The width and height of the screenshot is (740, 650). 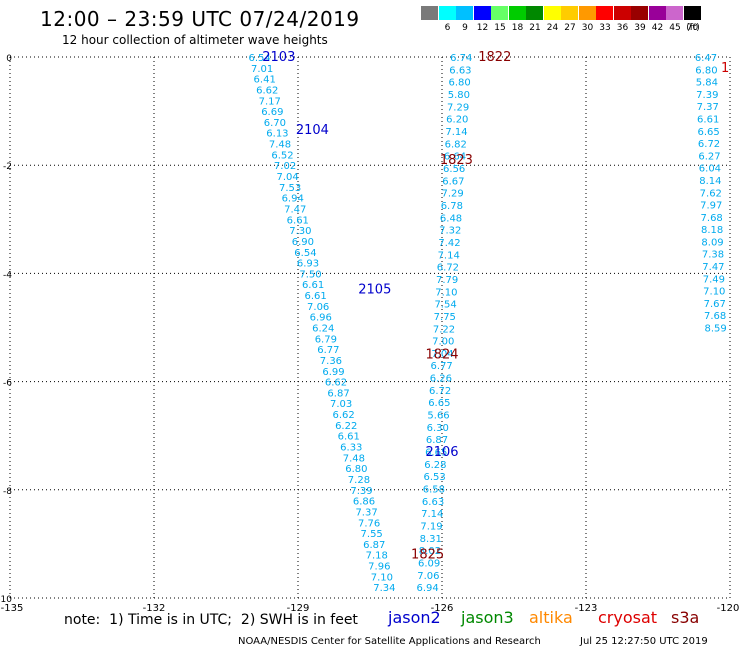 I want to click on swh-value: 7.22, so click(x=444, y=329).